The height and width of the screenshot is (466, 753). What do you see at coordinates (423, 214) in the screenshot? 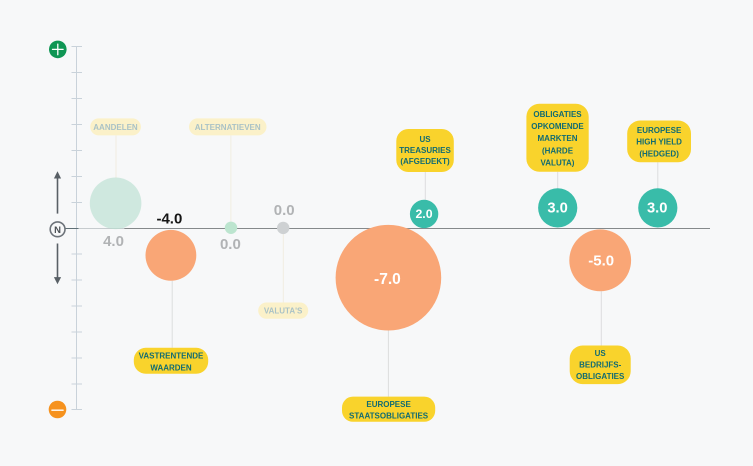
I see `svg-text: 2.0` at bounding box center [423, 214].